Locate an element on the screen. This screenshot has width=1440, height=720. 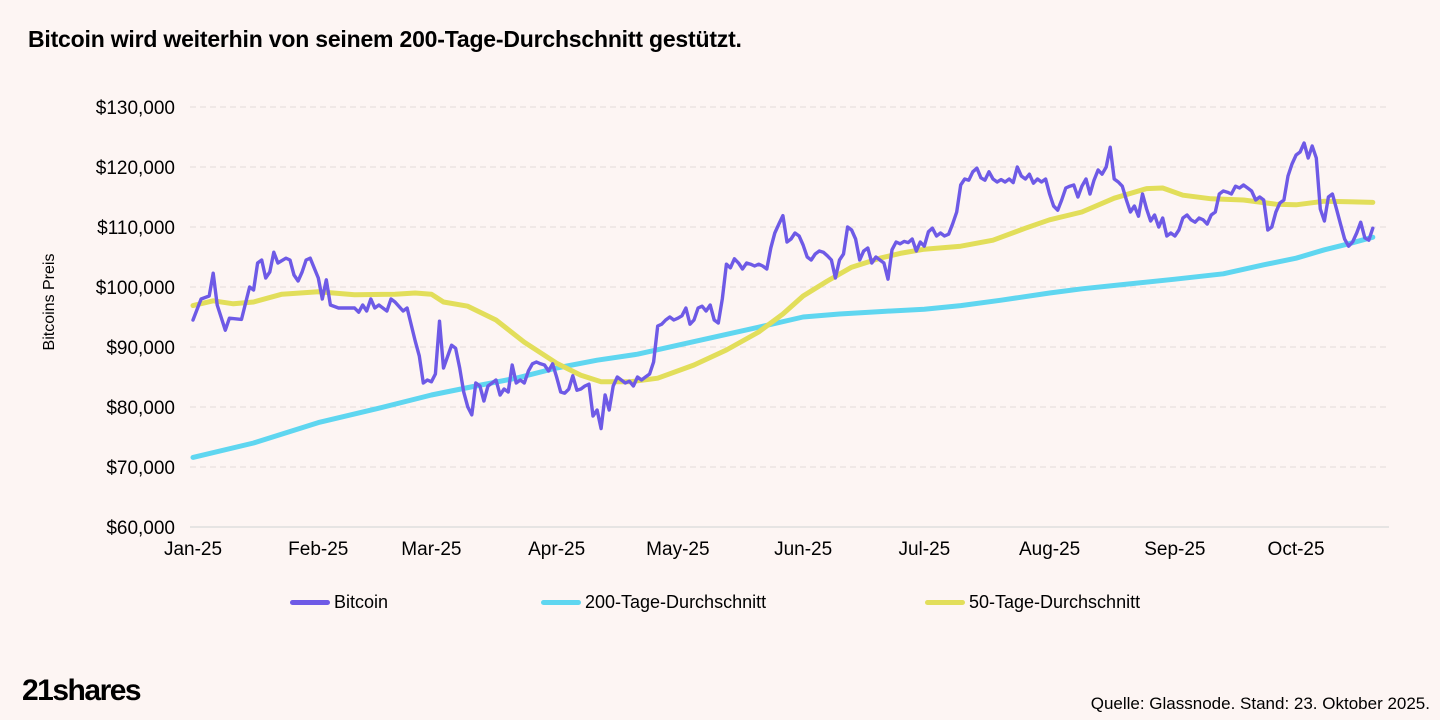
x-tick-label: Oct-25 is located at coordinates (1296, 549).